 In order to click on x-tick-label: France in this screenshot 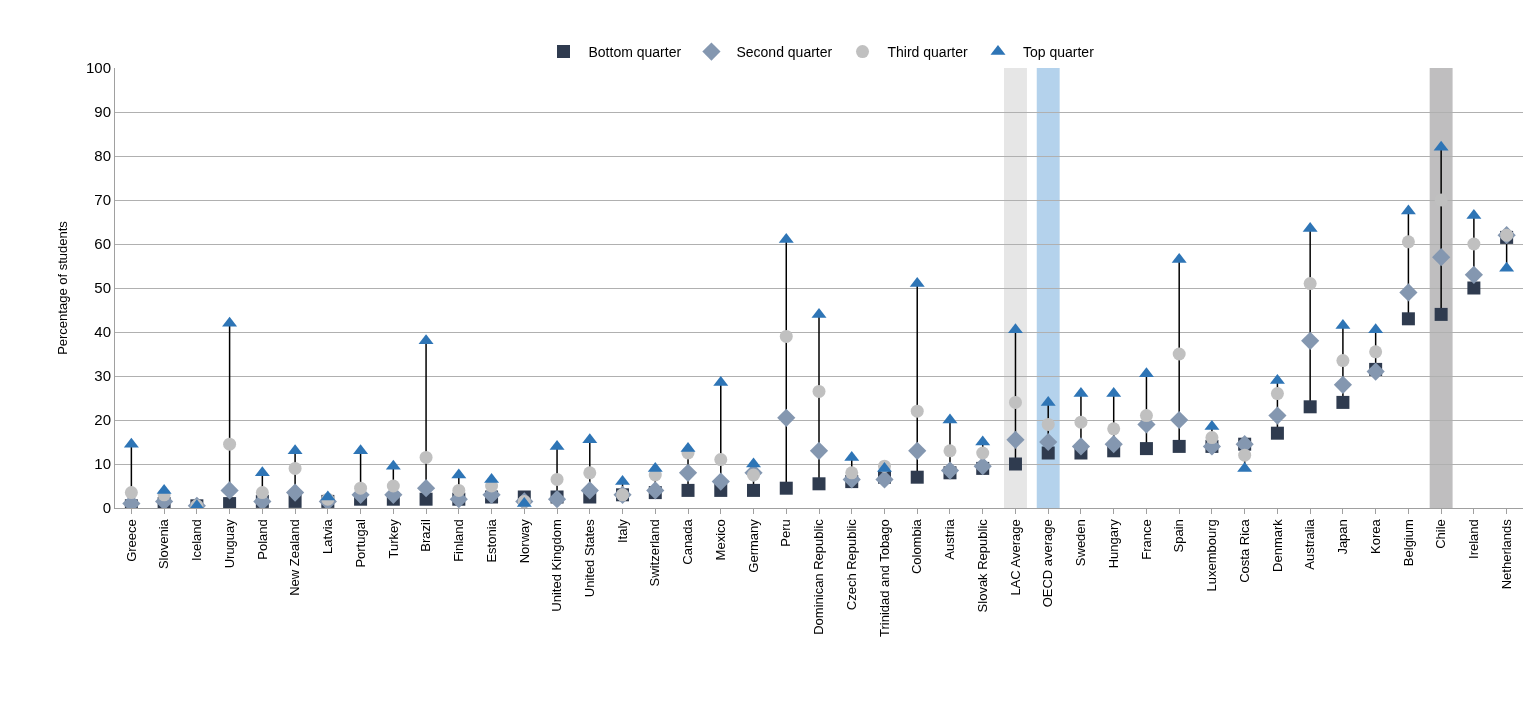, I will do `click(1146, 539)`.